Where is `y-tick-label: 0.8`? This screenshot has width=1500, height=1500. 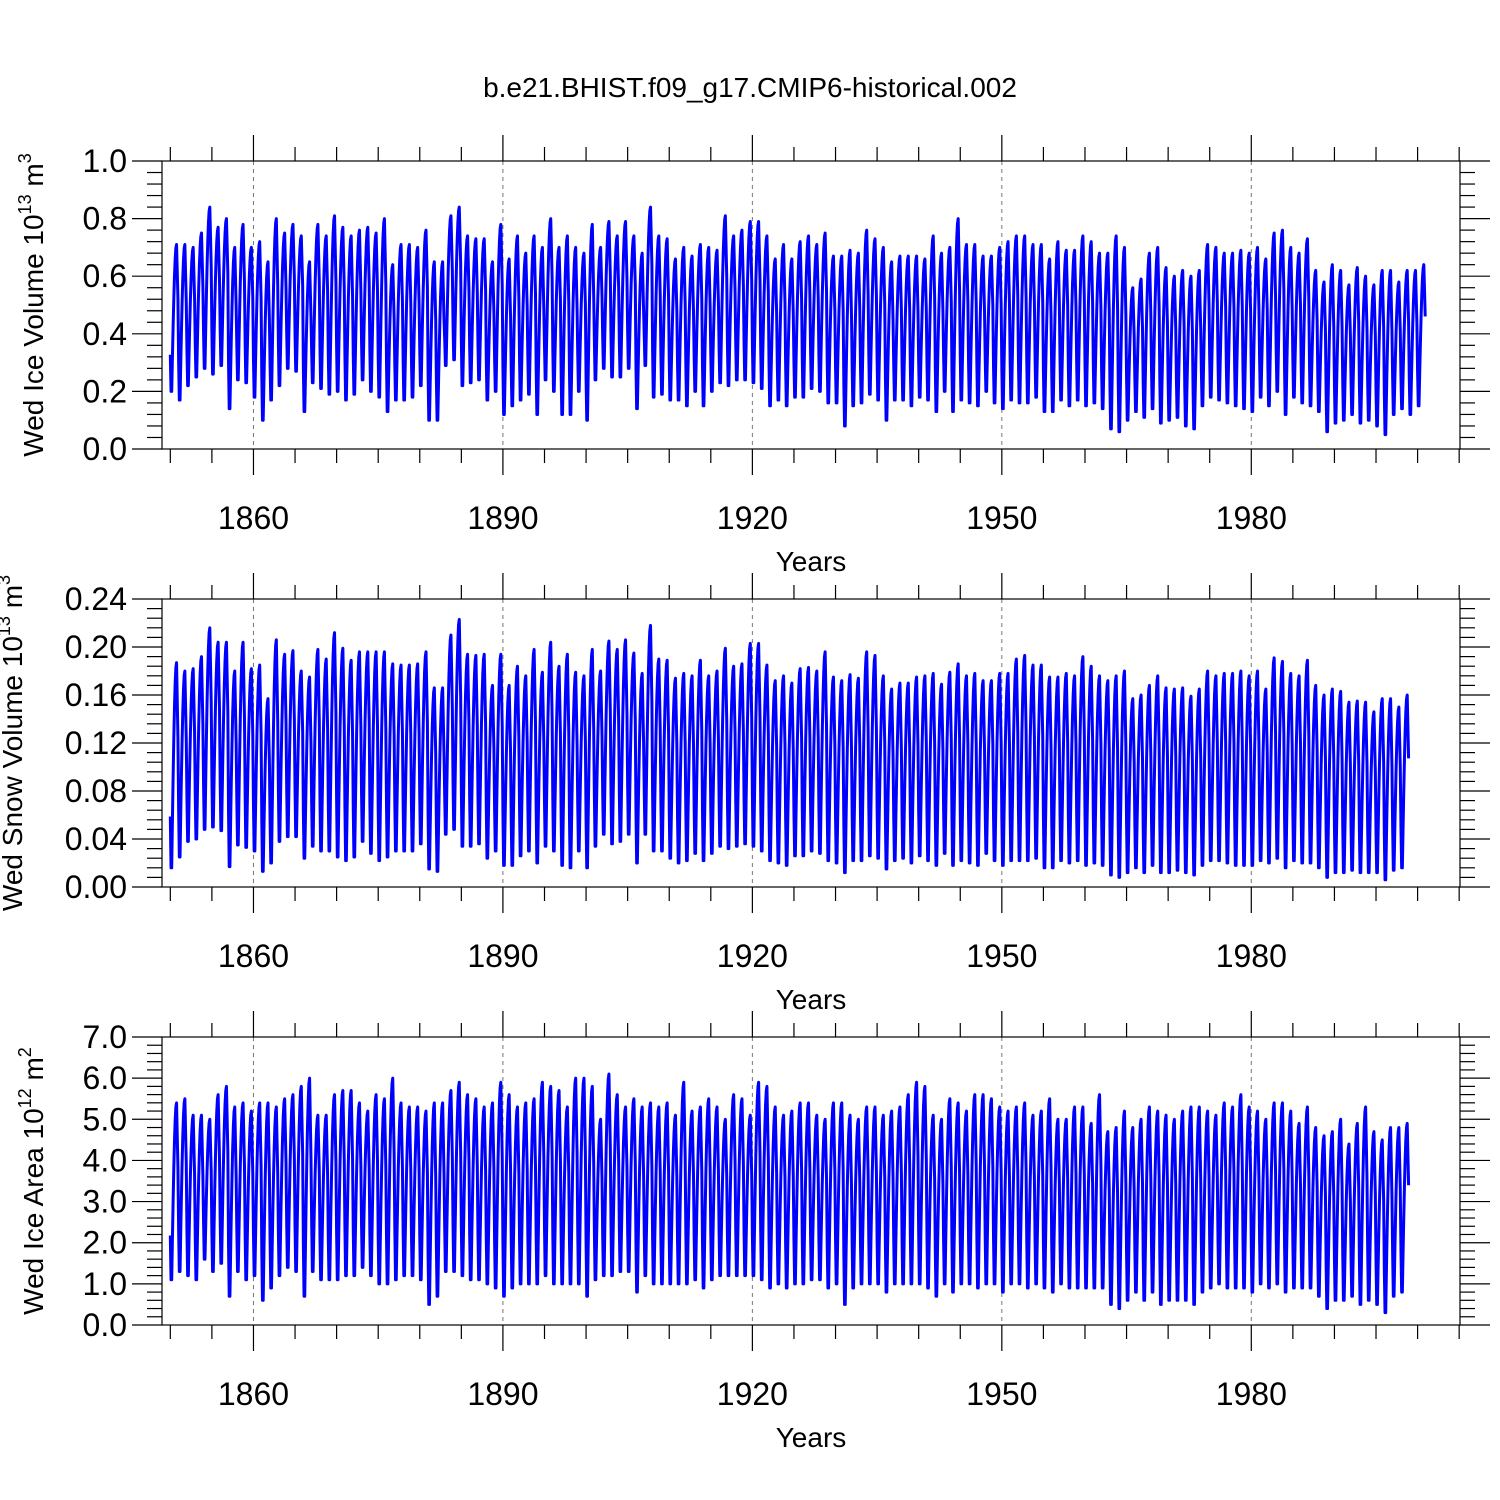
y-tick-label: 0.8 is located at coordinates (105, 219).